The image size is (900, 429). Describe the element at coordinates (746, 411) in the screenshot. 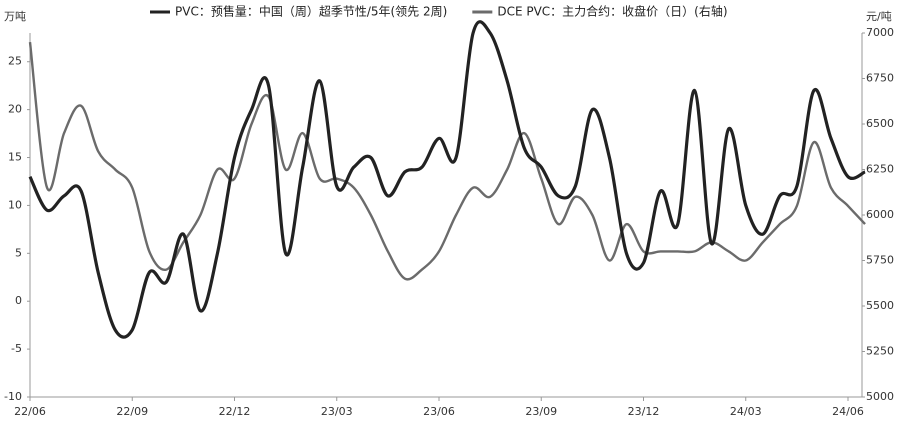

I see `x-tick-label: 24/03` at that location.